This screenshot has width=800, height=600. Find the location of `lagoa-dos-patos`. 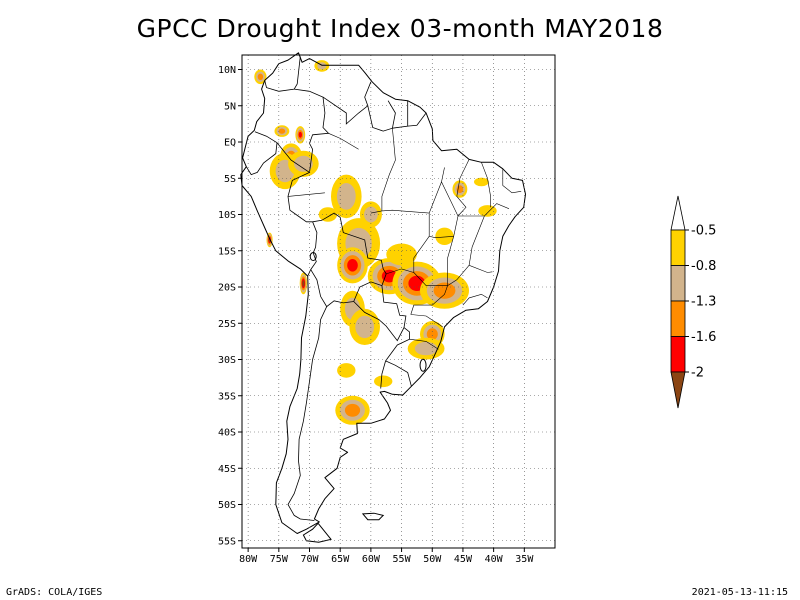

lagoa-dos-patos is located at coordinates (423, 365).